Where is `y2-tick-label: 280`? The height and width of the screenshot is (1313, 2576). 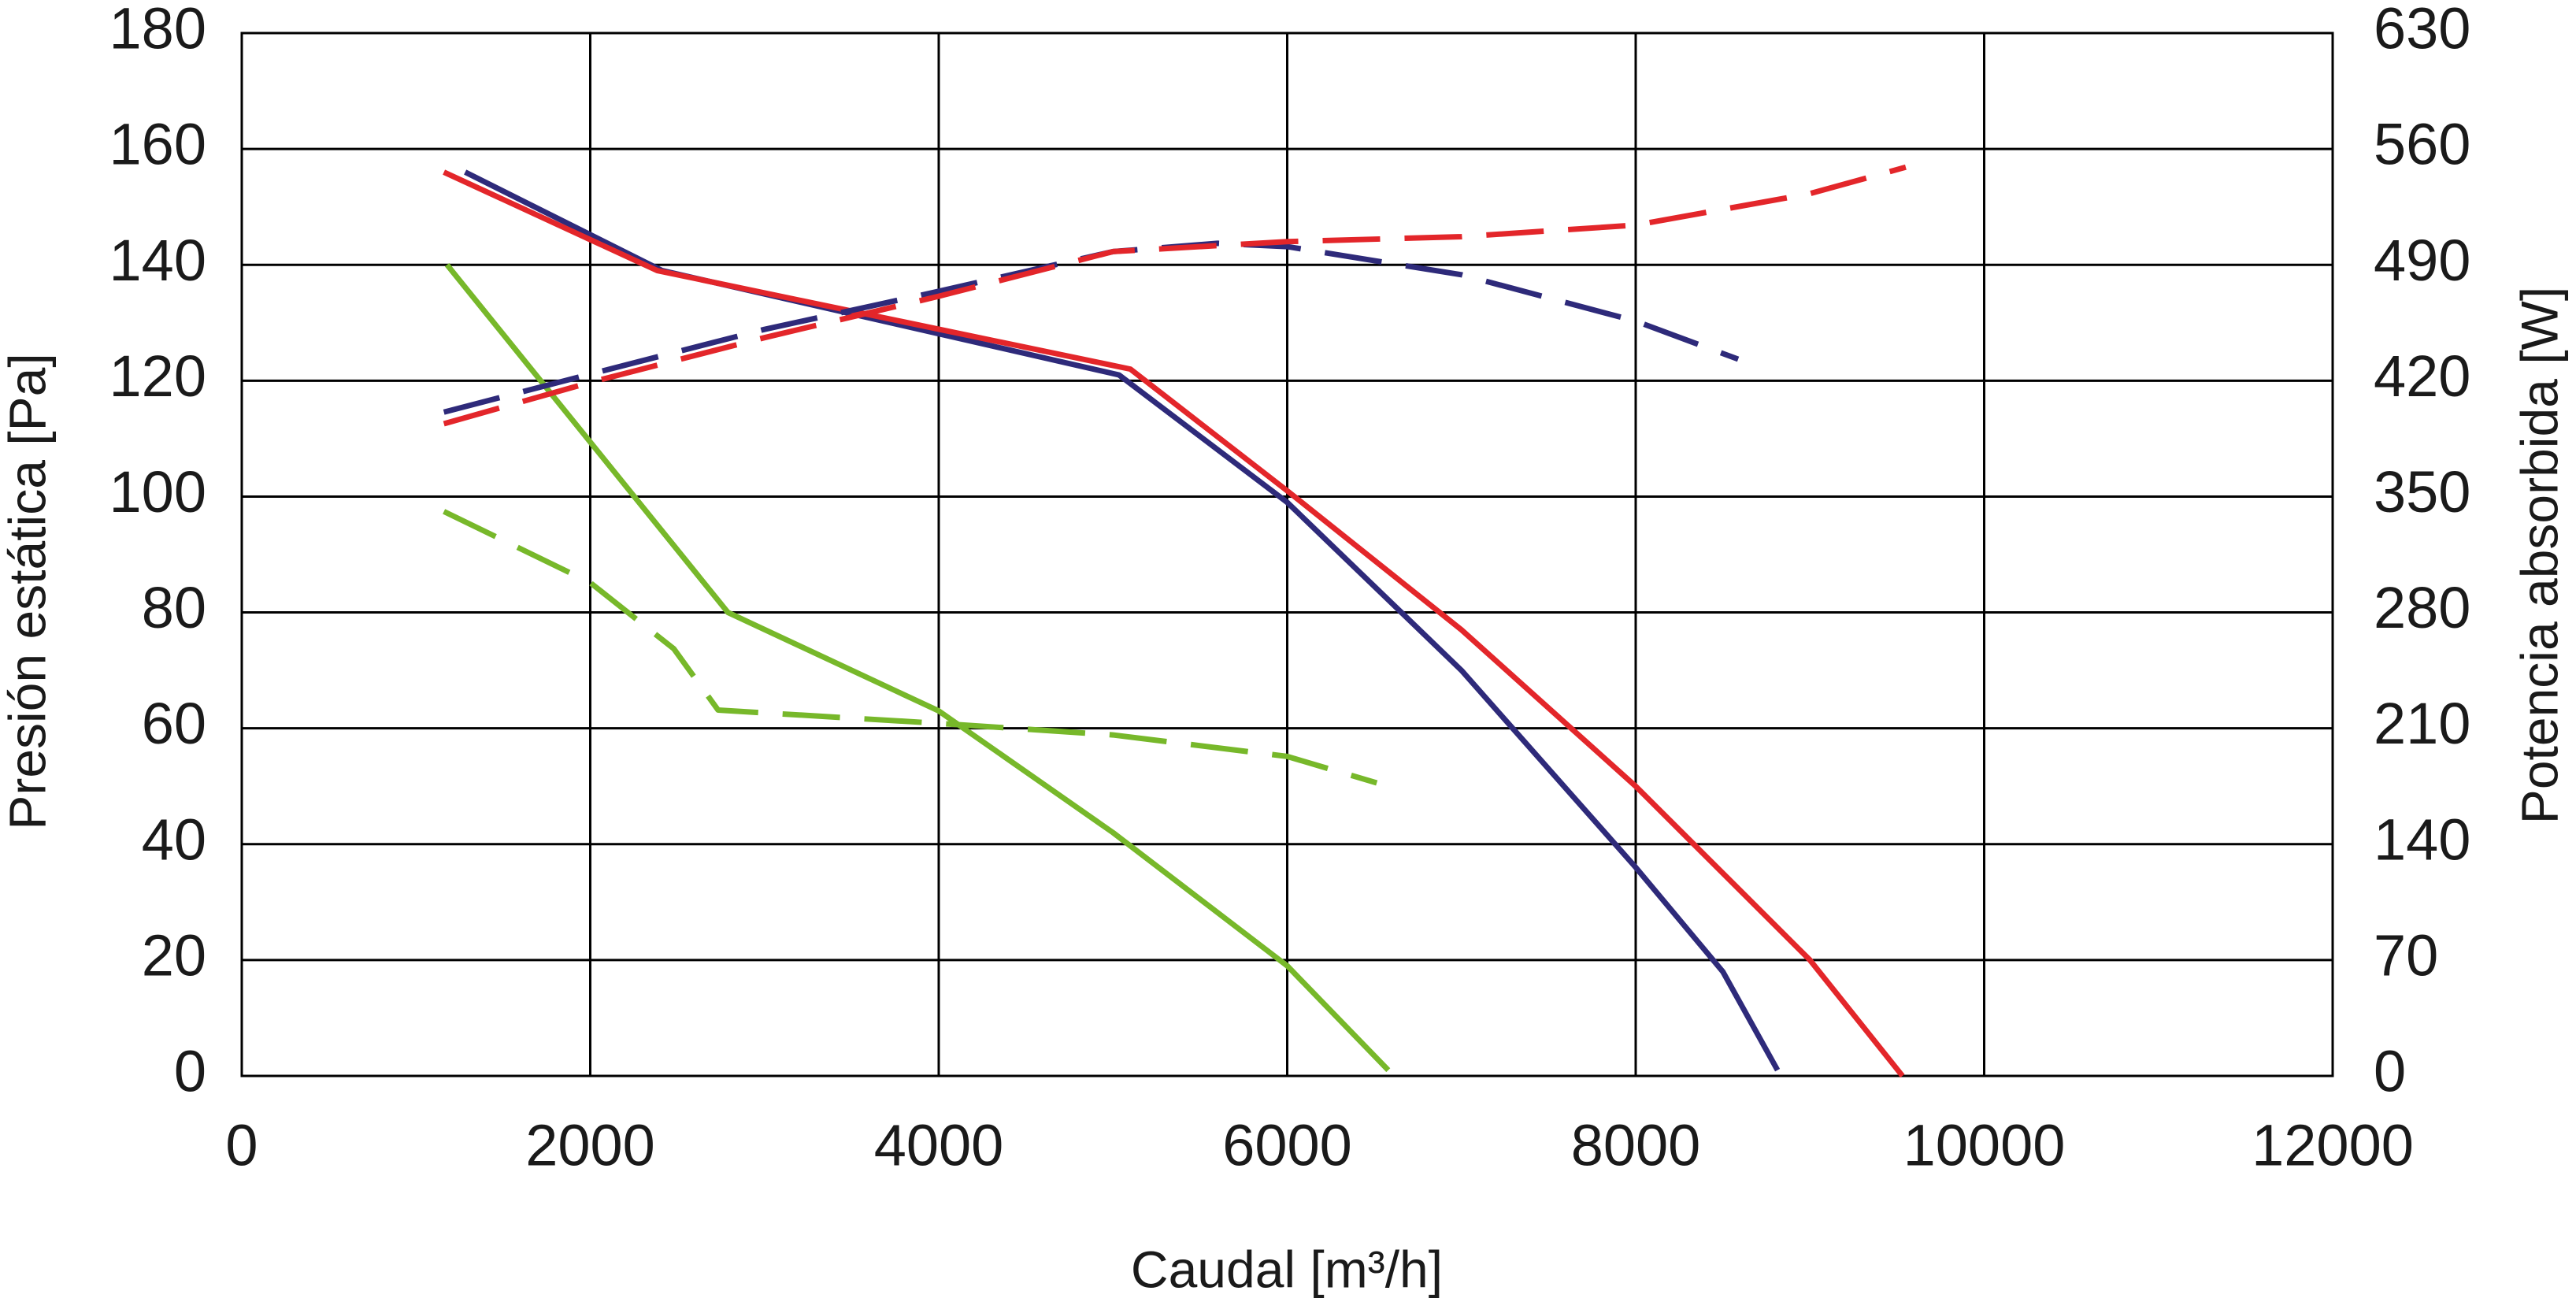 y2-tick-label: 280 is located at coordinates (2422, 607).